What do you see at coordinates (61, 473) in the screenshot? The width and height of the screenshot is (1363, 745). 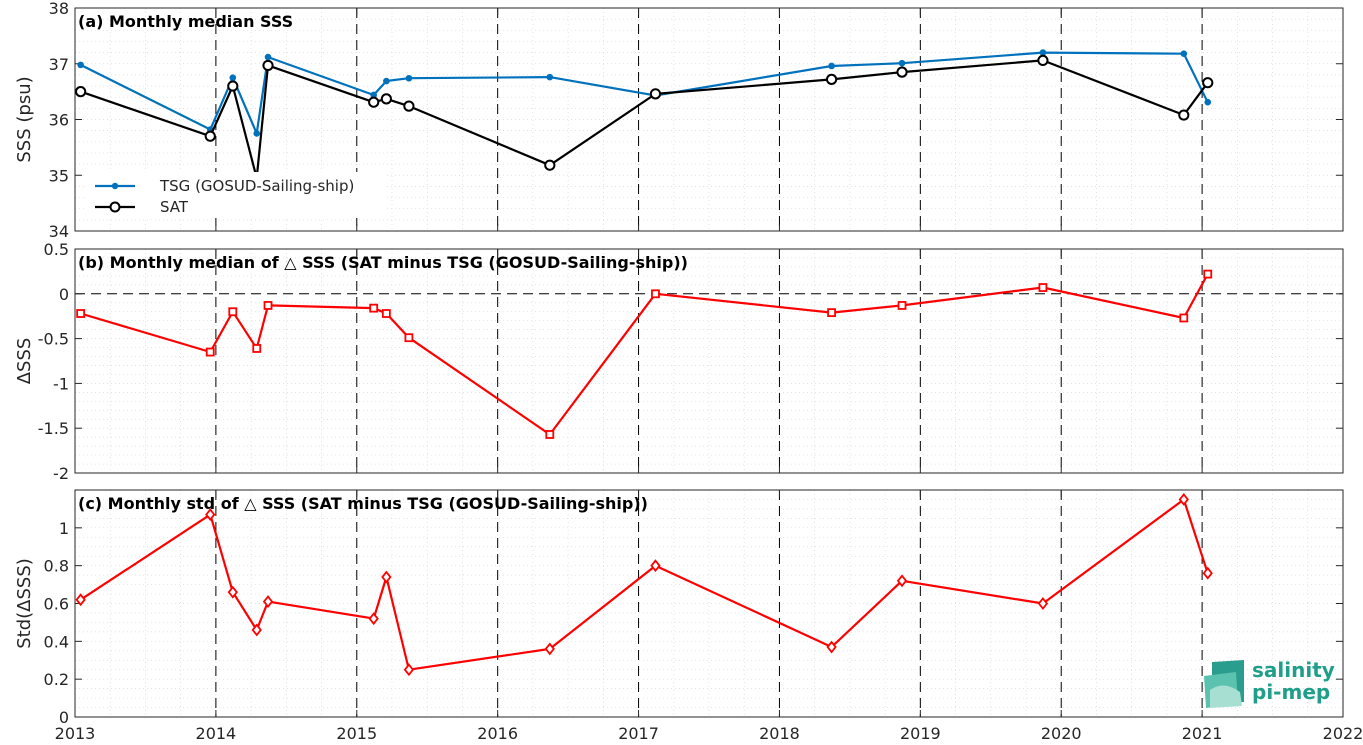 I see `y-tick-label: -2` at bounding box center [61, 473].